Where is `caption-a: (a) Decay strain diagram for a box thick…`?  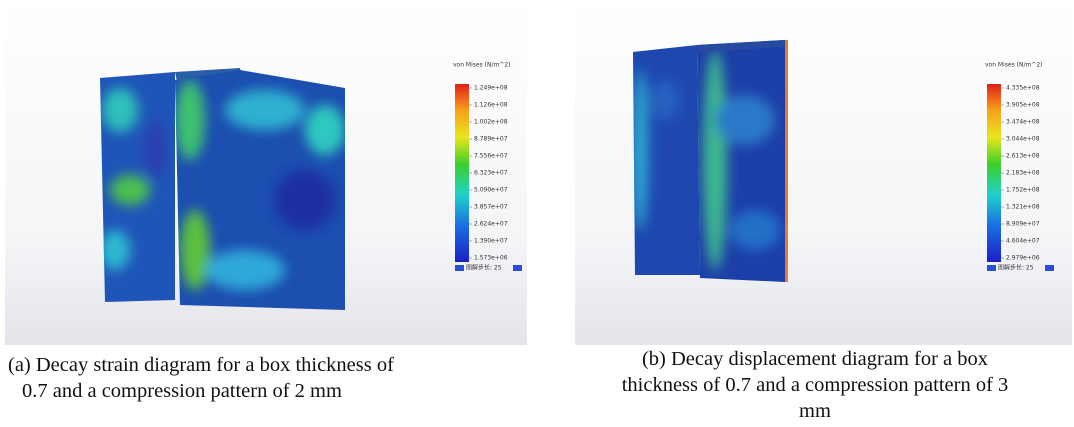
caption-a: (a) Decay strain diagram for a box thick… is located at coordinates (201, 378).